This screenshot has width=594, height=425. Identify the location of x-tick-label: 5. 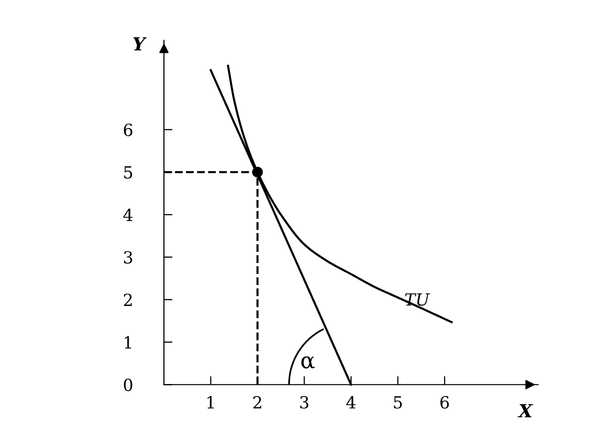
(398, 402).